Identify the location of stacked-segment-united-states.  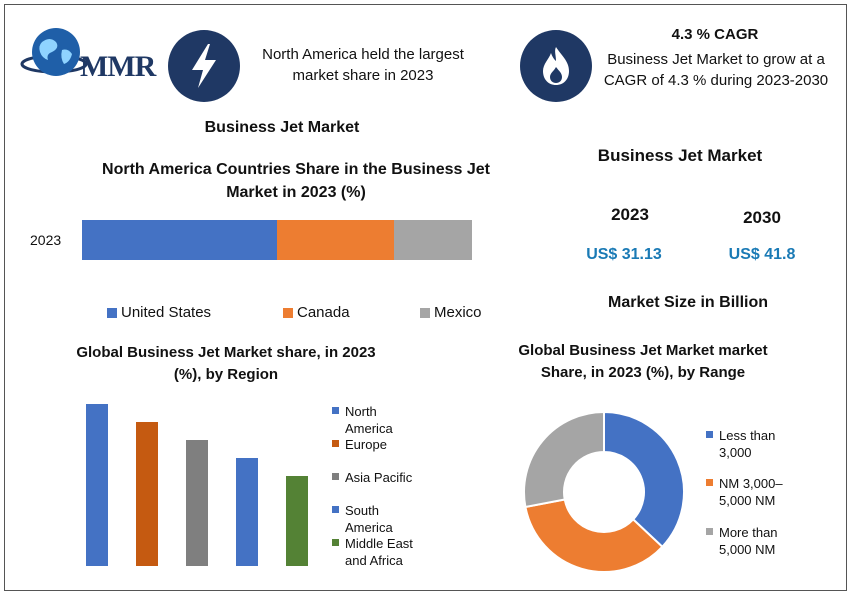
(179, 240).